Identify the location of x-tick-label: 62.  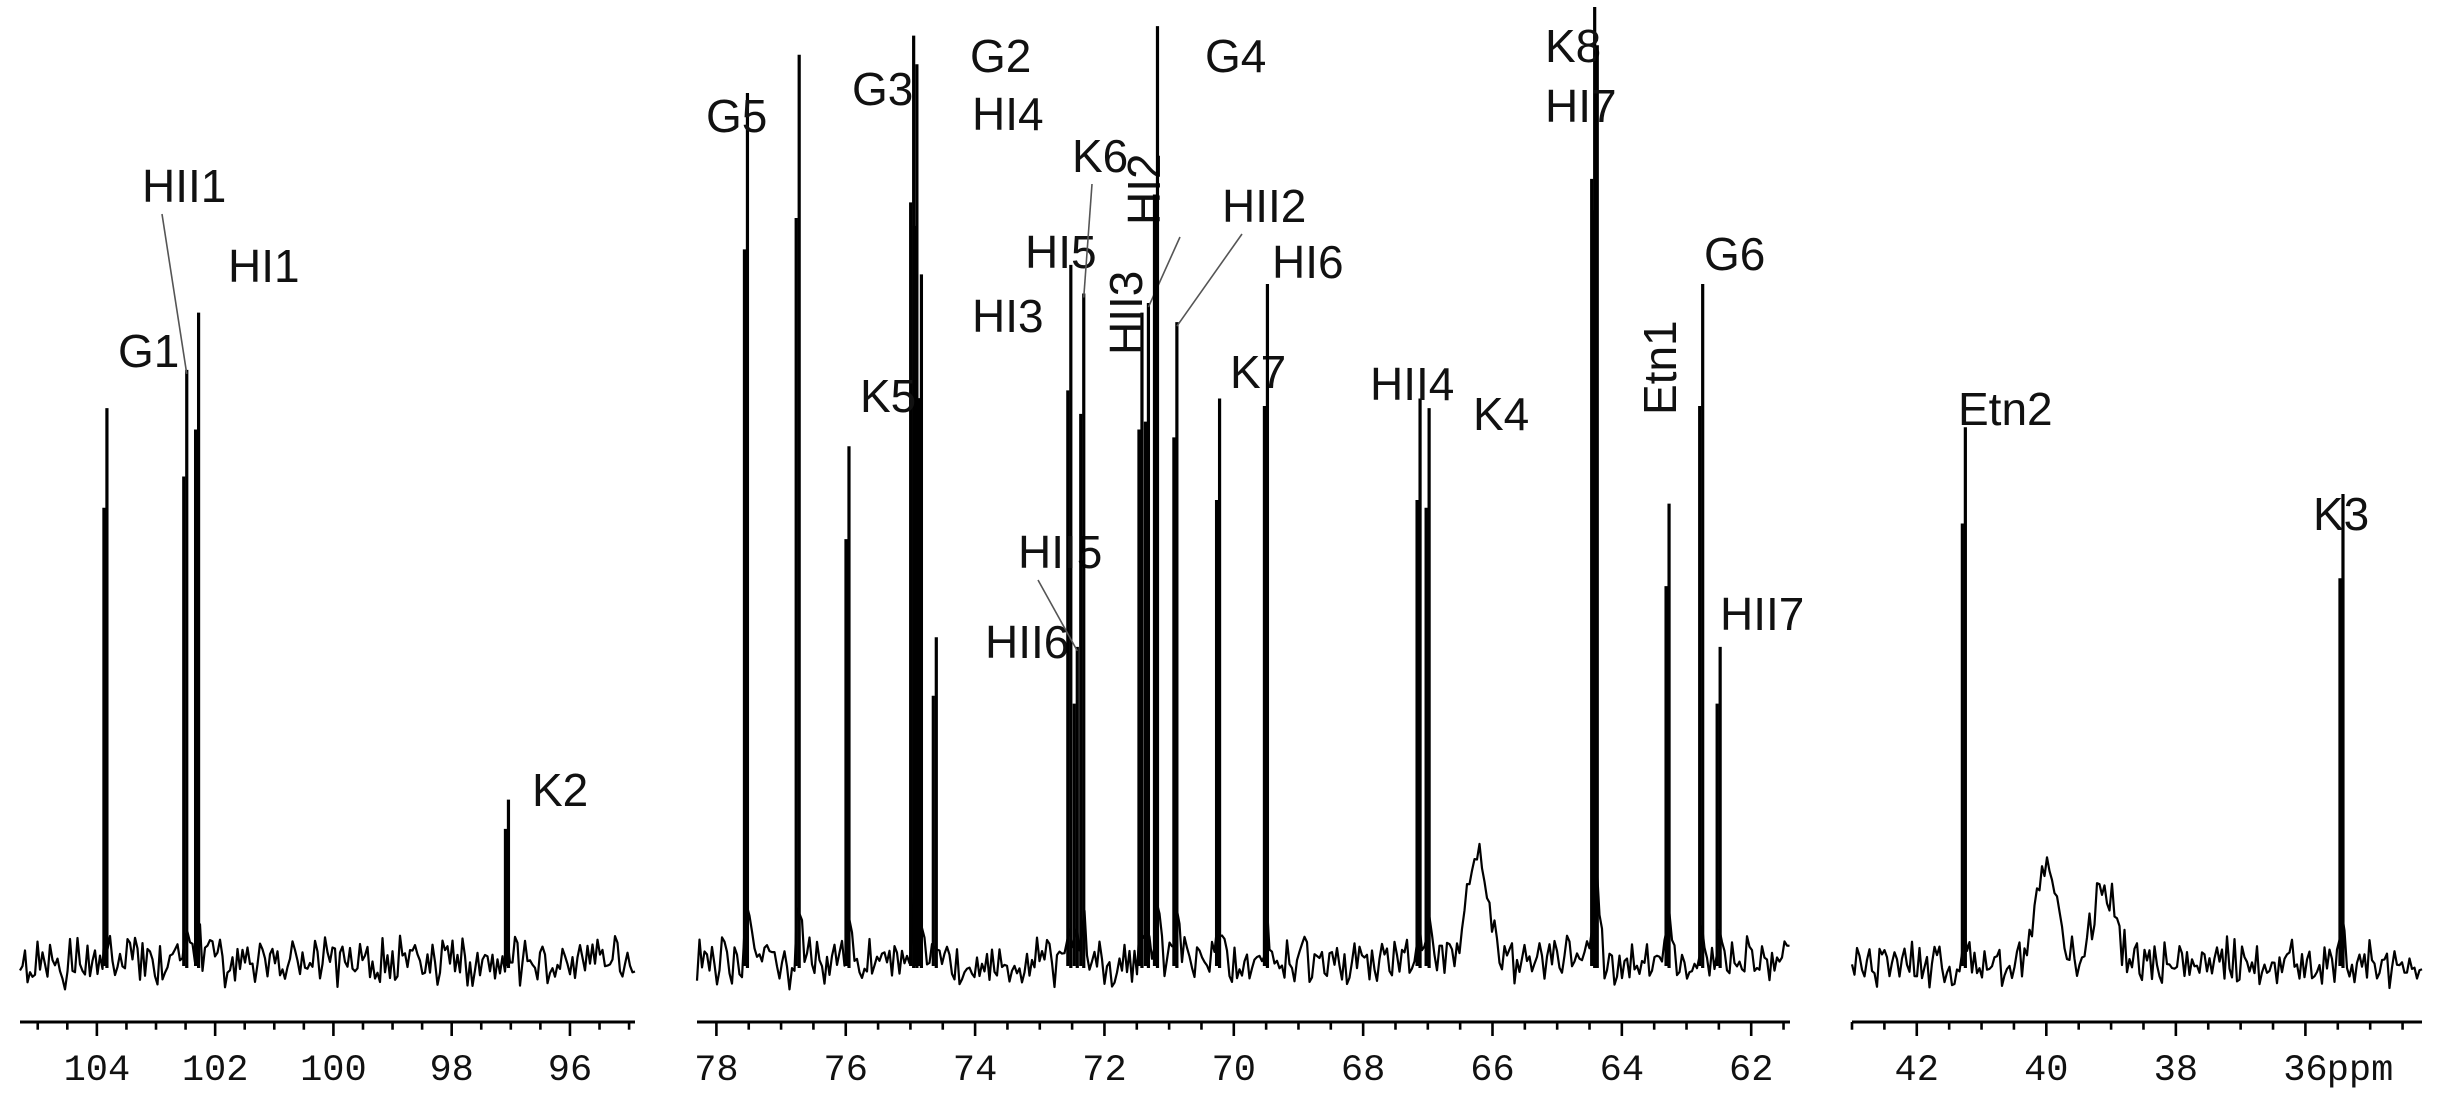
(1751, 1071).